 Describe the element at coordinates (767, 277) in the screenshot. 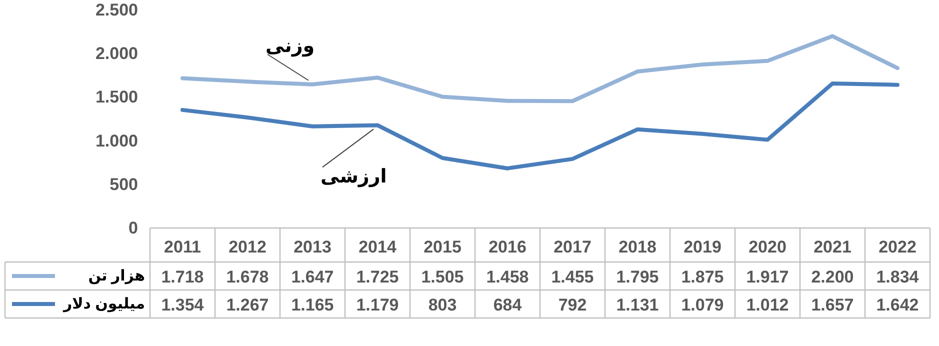

I see `data-label: 1.917` at that location.